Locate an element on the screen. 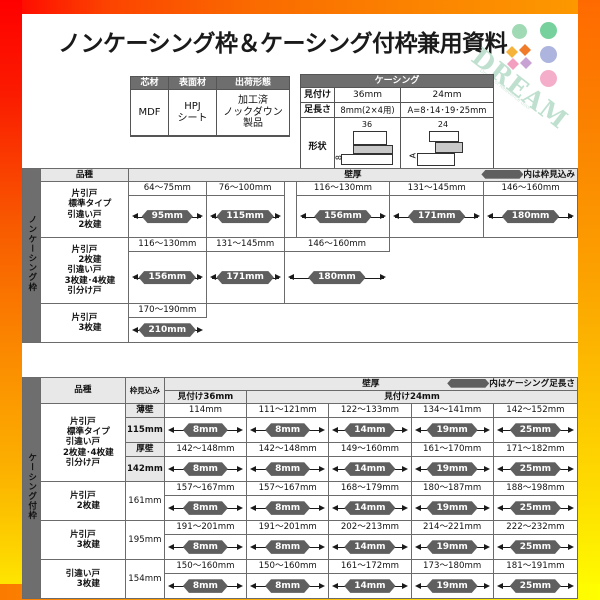 Image resolution: width=600 pixels, height=600 pixels. kind-cell-1: 片引戸 標準タイプ 引違い戸 2枚建 is located at coordinates (84, 209).